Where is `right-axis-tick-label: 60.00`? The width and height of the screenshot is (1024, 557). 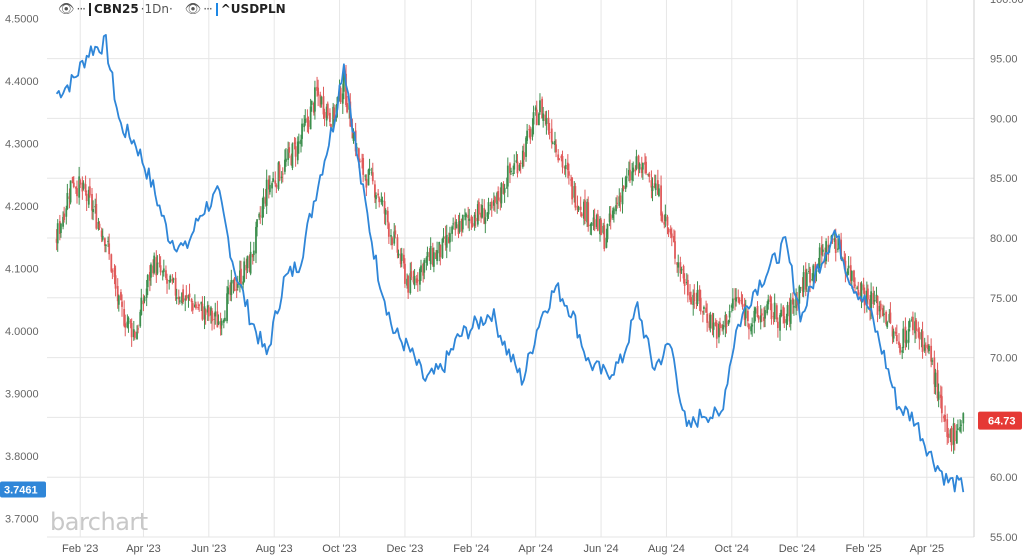 right-axis-tick-label: 60.00 is located at coordinates (1004, 478).